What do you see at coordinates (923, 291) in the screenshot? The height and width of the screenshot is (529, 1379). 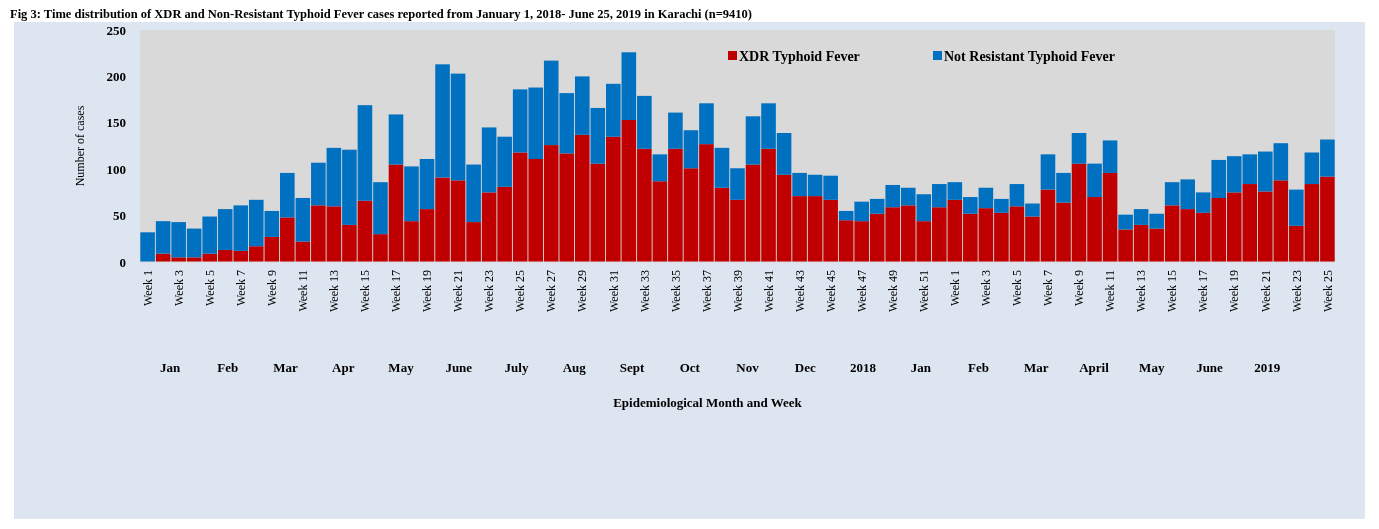 I see `x-tick-label: Week 51` at bounding box center [923, 291].